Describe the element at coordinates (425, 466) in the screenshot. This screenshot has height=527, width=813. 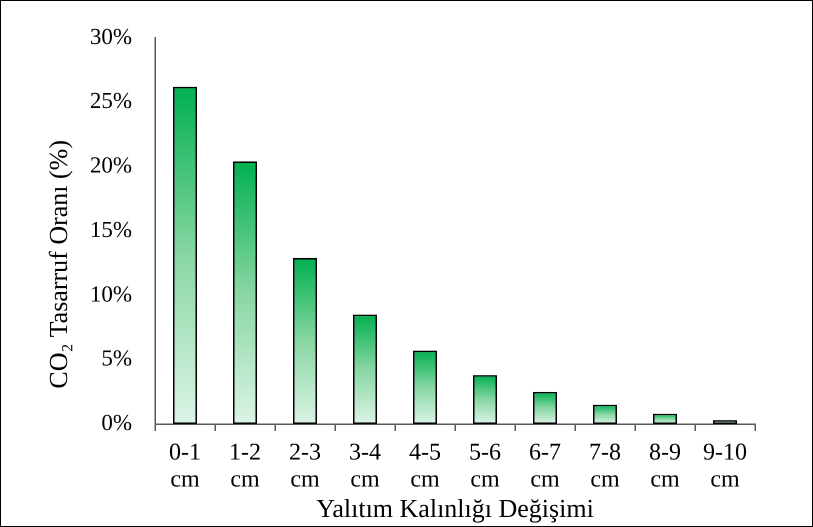
I see `x-tick-label: 4-5 cm` at that location.